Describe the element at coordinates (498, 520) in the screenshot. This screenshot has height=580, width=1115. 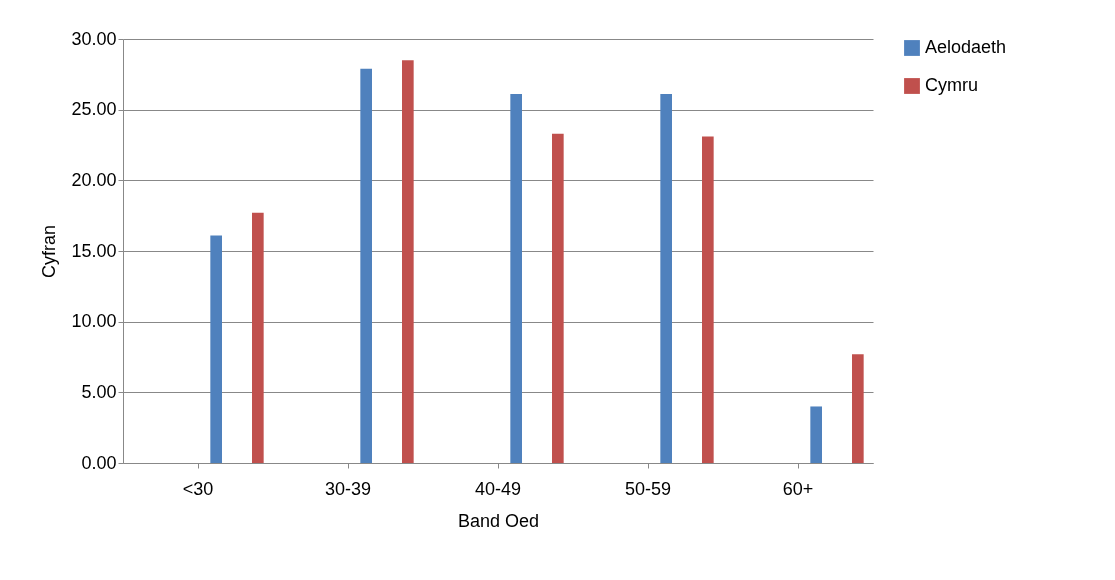
I see `x-axis-title: Band Oed` at that location.